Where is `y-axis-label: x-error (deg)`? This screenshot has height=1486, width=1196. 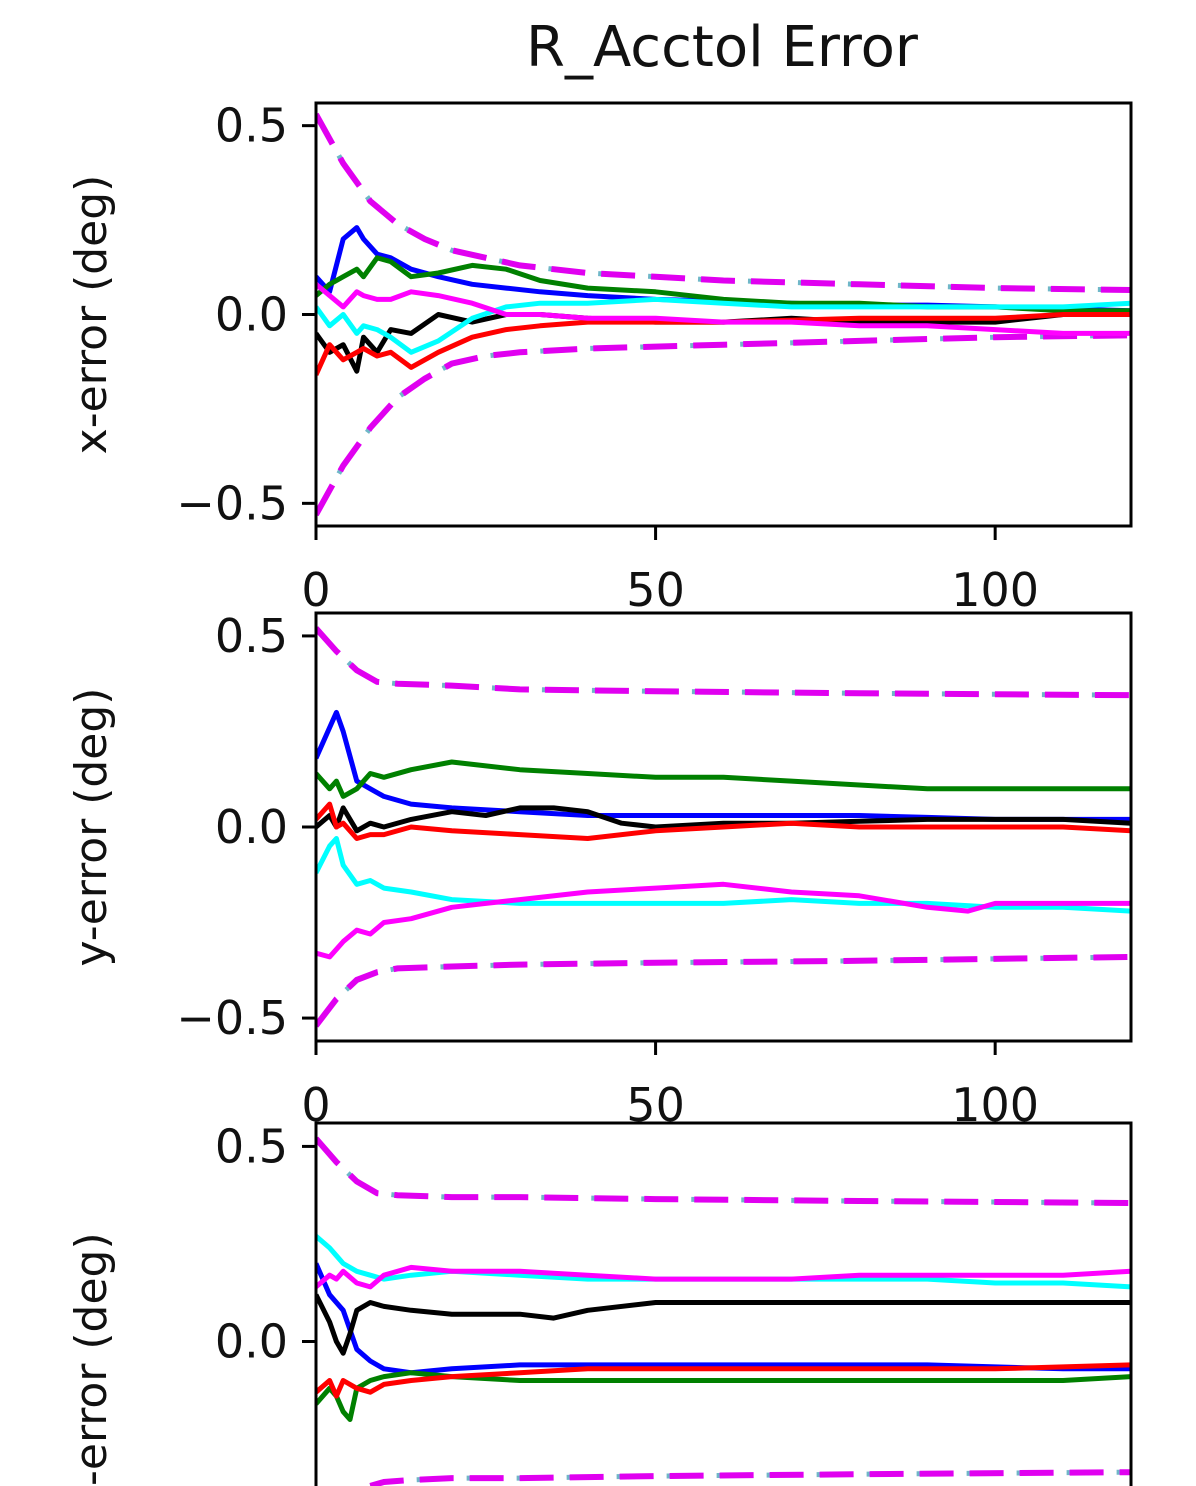 y-axis-label: x-error (deg) is located at coordinates (91, 315).